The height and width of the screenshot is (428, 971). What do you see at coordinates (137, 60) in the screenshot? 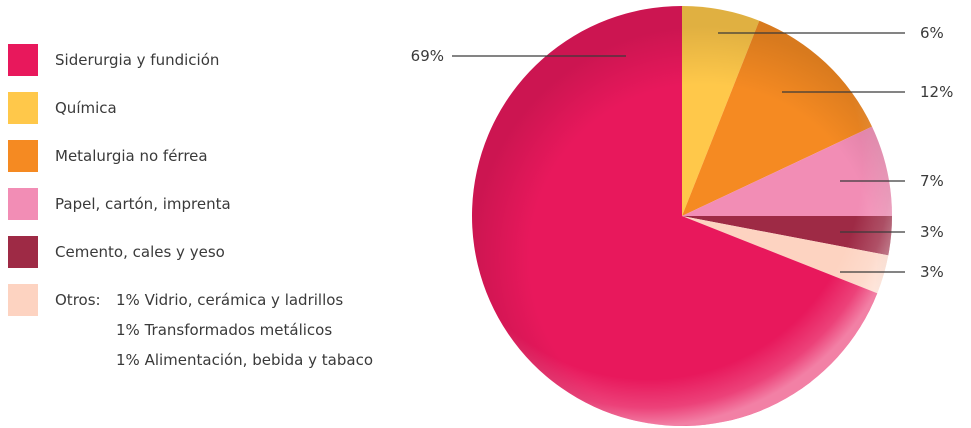
I see `legend-label-siderurgia: Siderurgia y fundición` at bounding box center [137, 60].